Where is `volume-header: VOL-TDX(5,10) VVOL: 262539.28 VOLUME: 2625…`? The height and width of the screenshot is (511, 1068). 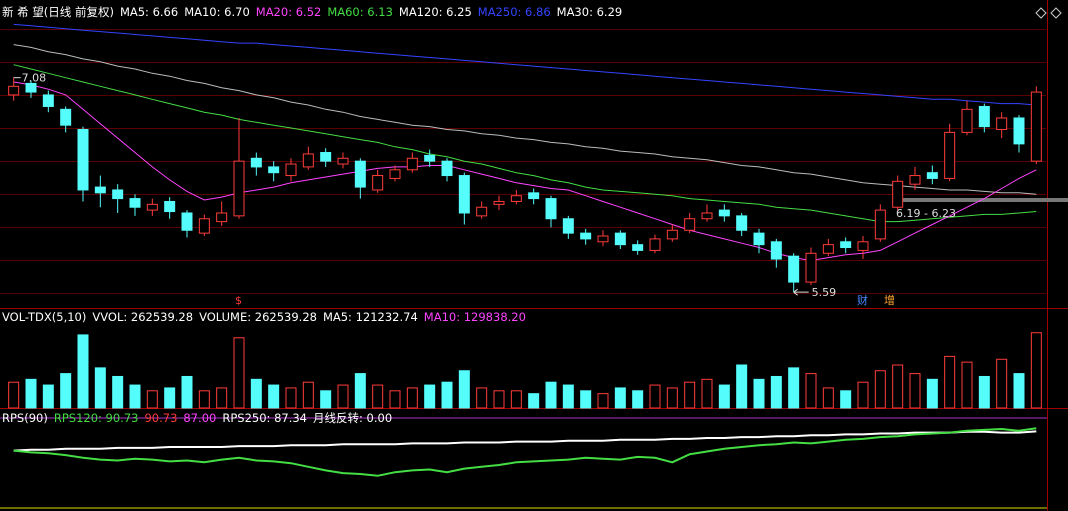 volume-header: VOL-TDX(5,10) VVOL: 262539.28 VOLUME: 2625… is located at coordinates (264, 317).